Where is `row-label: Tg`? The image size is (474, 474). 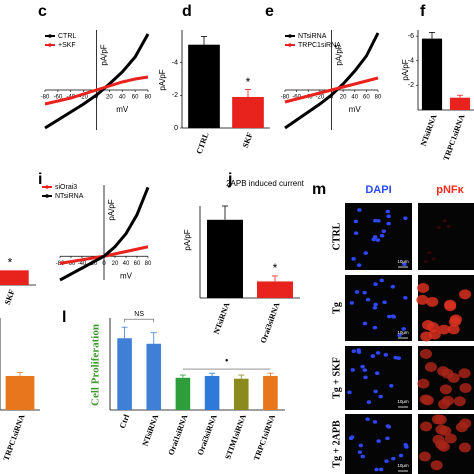 row-label: Tg is located at coordinates (336, 308).